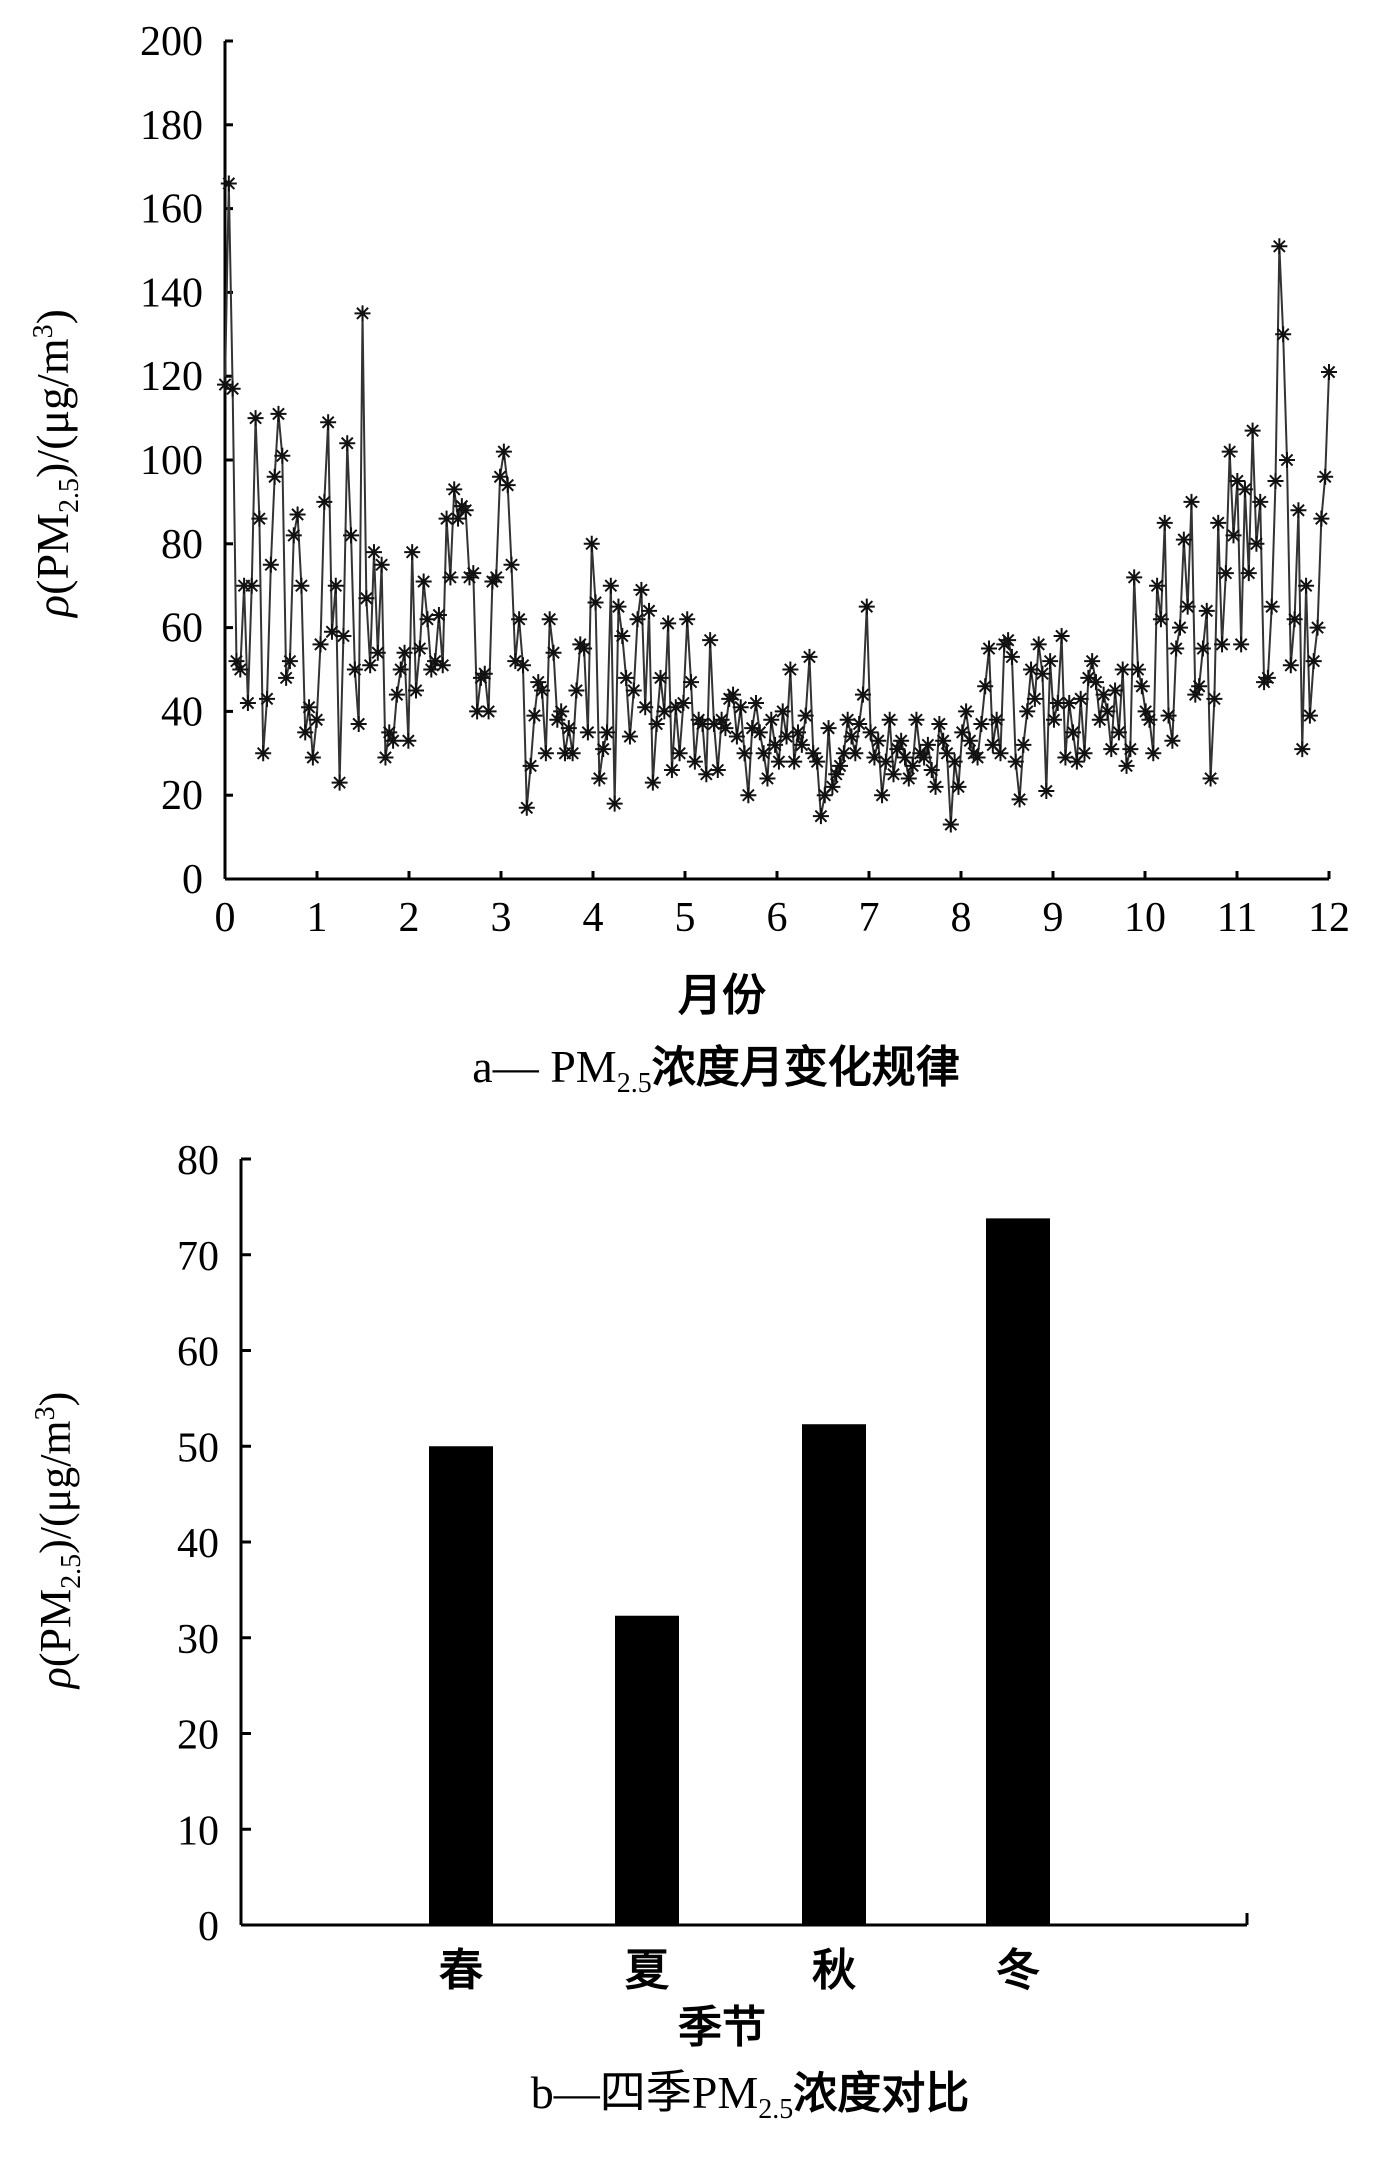 The height and width of the screenshot is (2163, 1396). Describe the element at coordinates (198, 1736) in the screenshot. I see `y-tick-label: 20` at that location.